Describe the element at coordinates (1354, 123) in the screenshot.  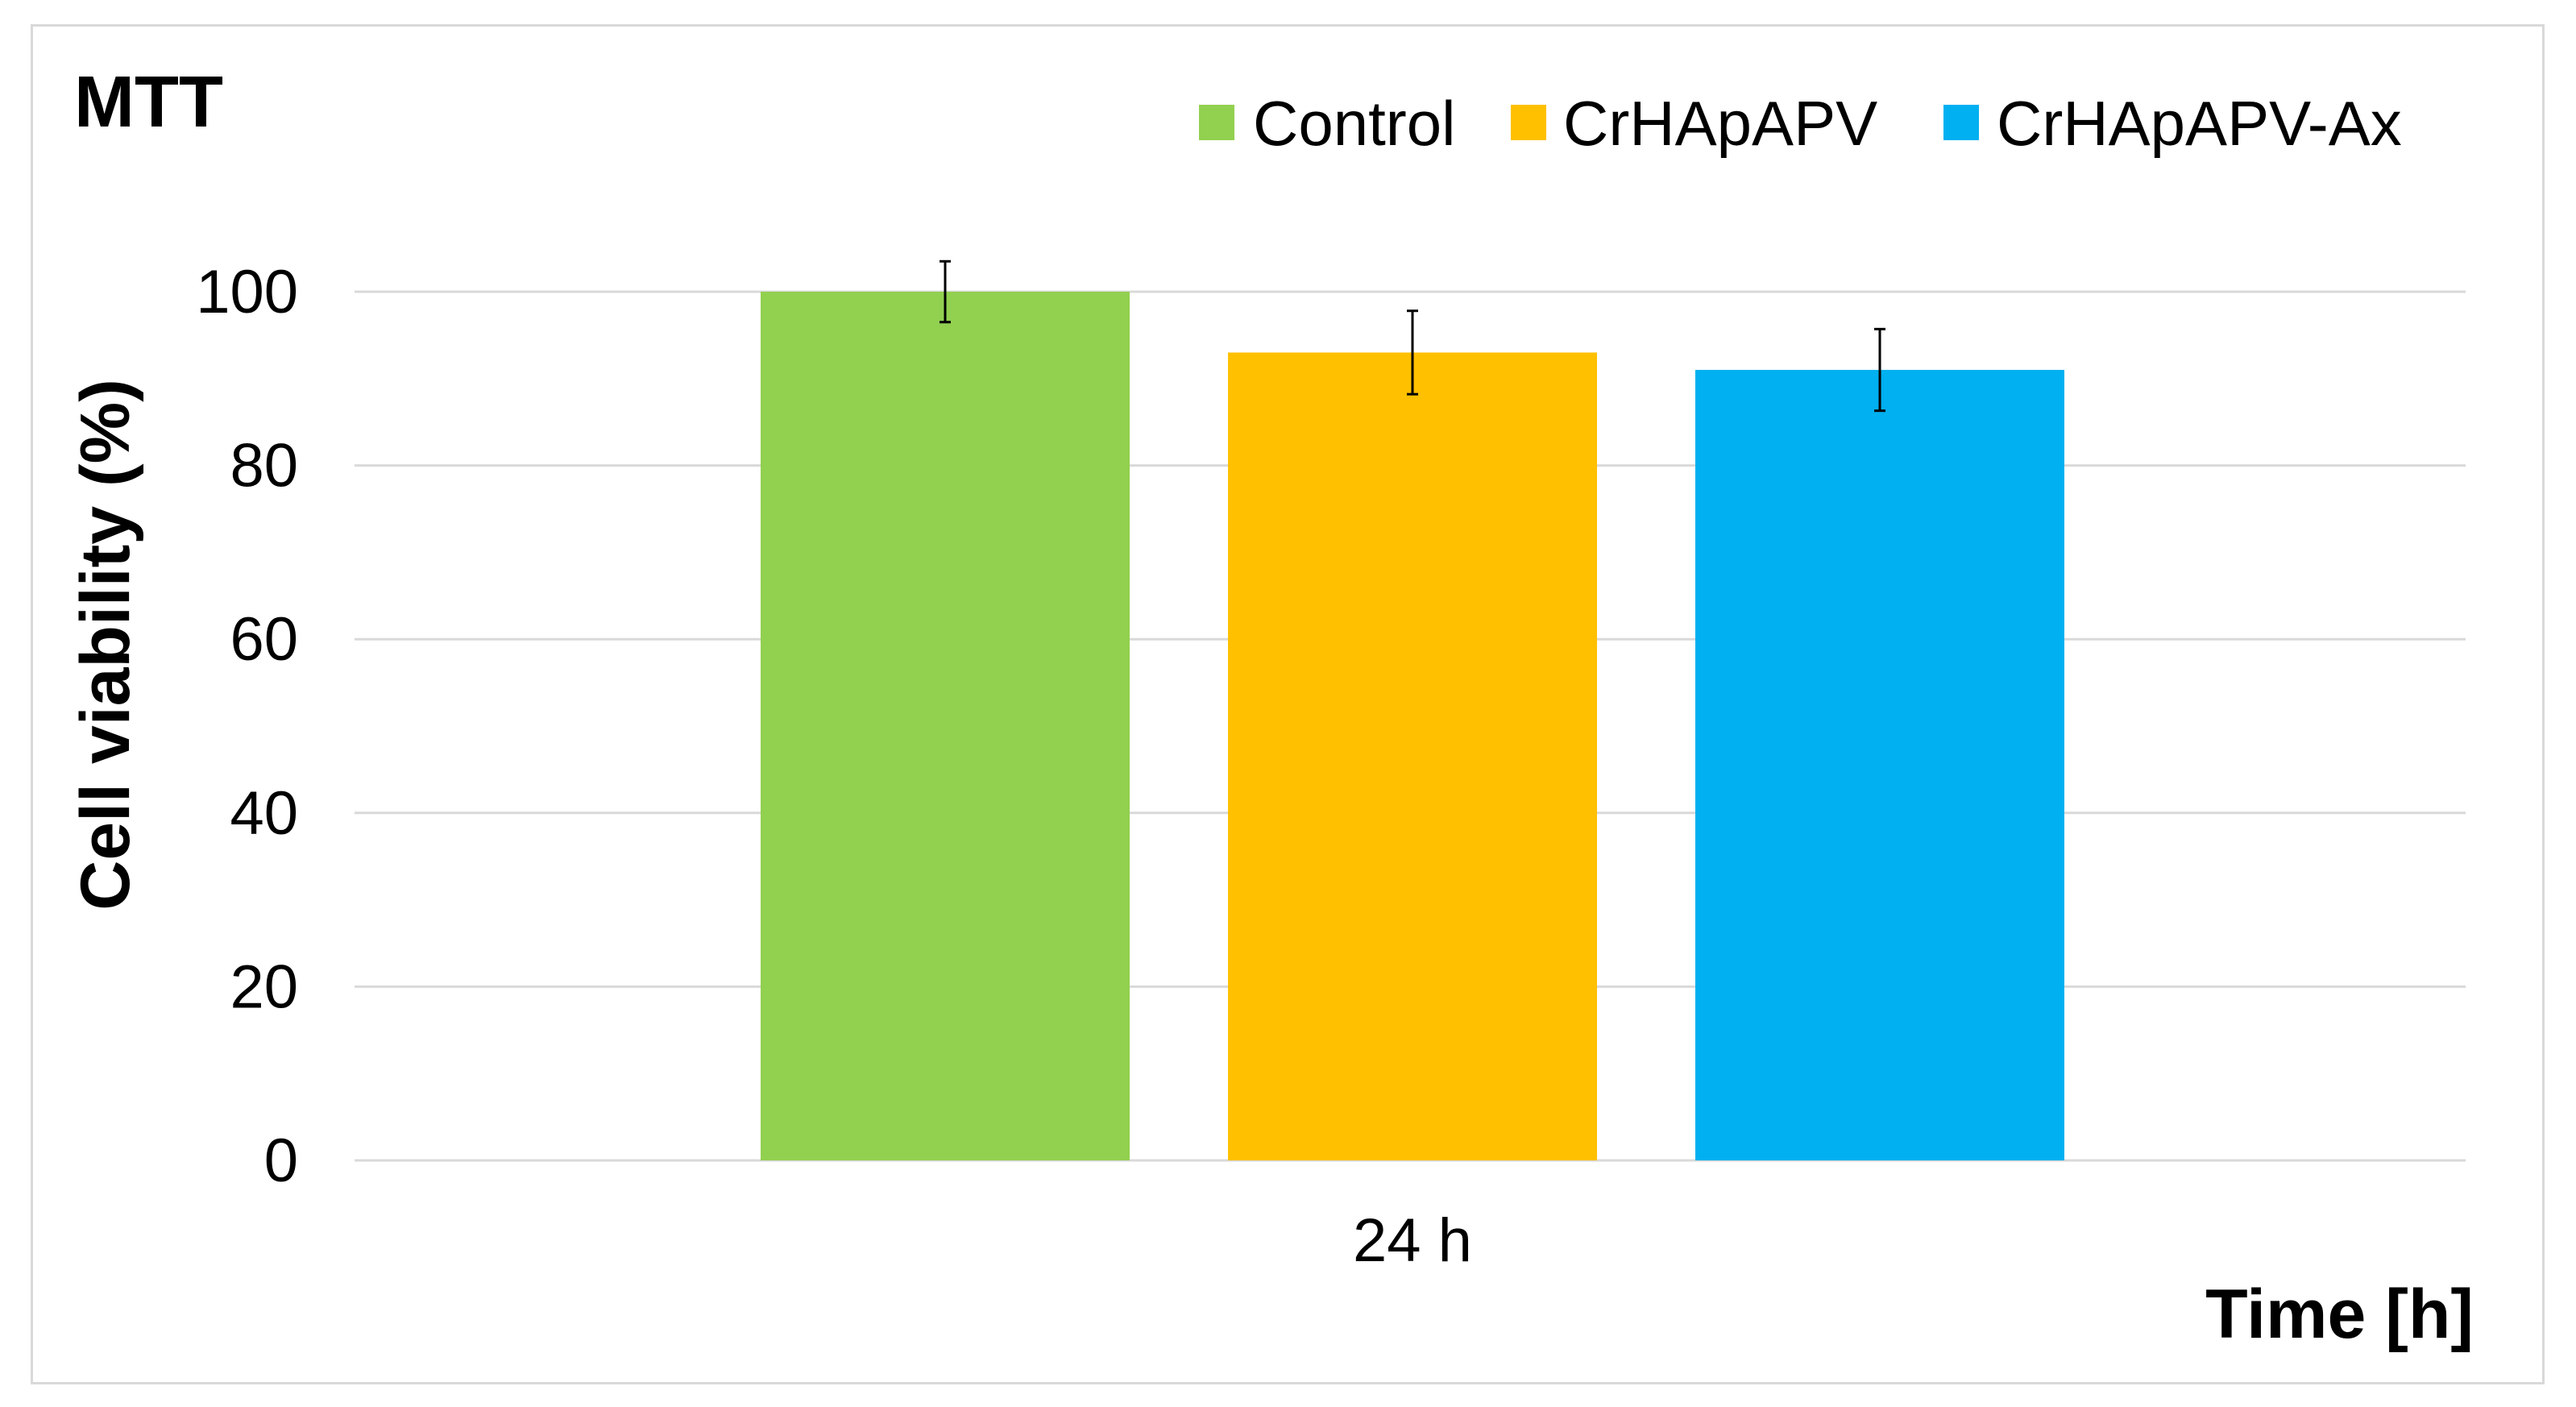
I see `legend-label: Control` at that location.